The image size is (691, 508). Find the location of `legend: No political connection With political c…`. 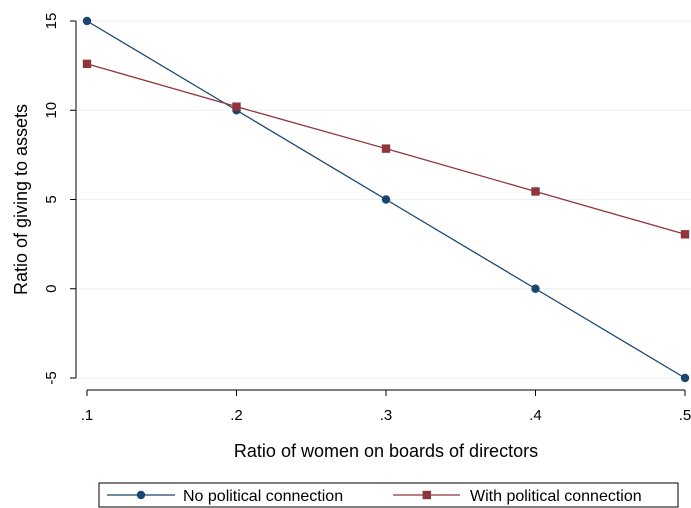

legend: No political connection With political c… is located at coordinates (388, 495).